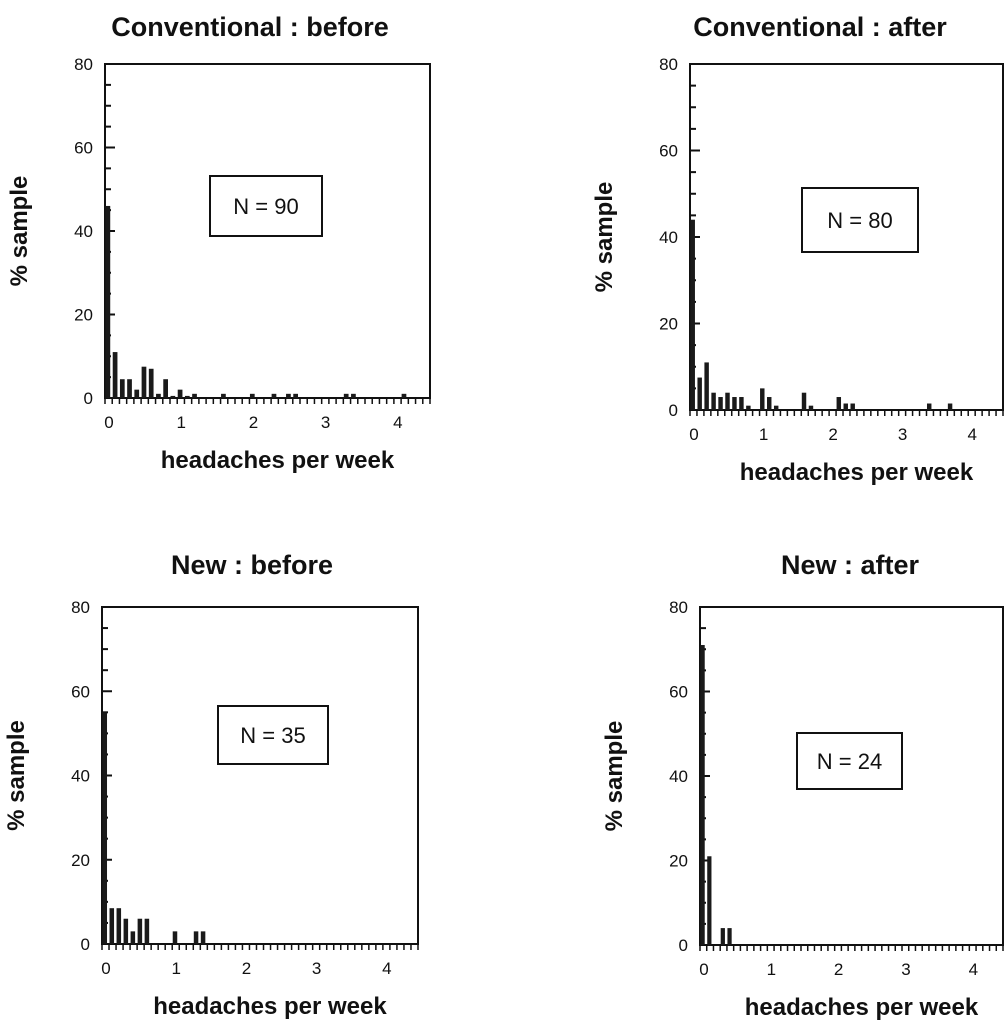  Describe the element at coordinates (265, 206) in the screenshot. I see `sample-size-label: N = 90` at that location.